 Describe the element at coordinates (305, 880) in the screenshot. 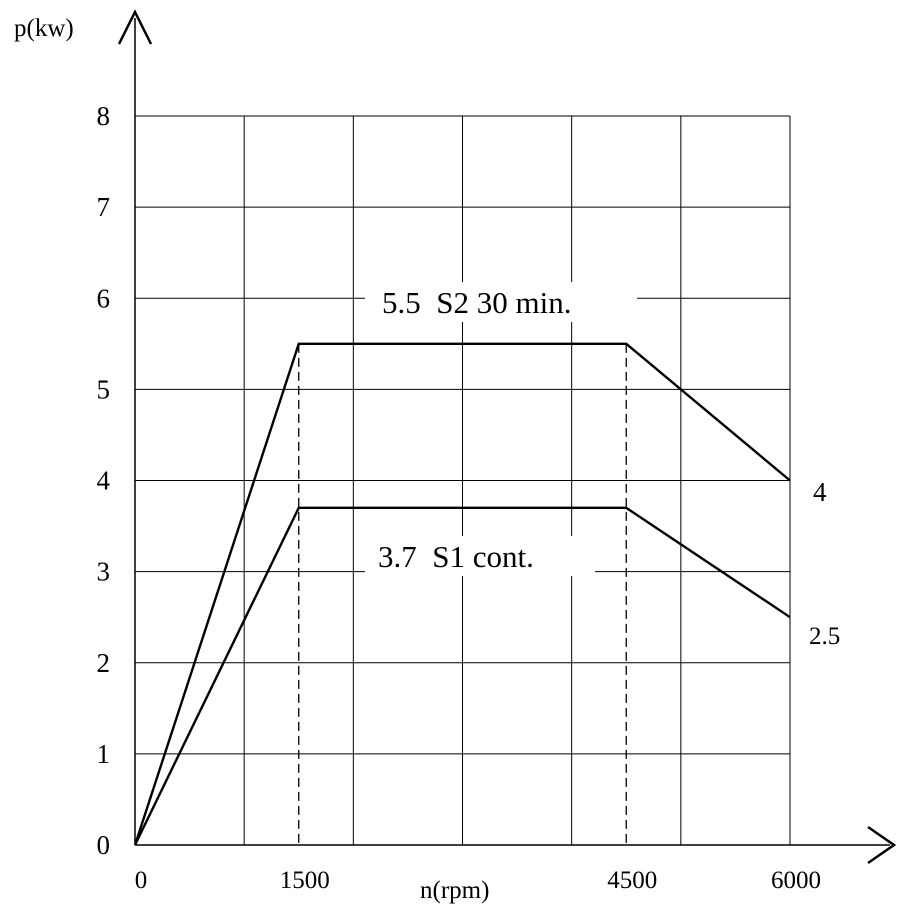

I see `x-tick-label: 1500` at that location.